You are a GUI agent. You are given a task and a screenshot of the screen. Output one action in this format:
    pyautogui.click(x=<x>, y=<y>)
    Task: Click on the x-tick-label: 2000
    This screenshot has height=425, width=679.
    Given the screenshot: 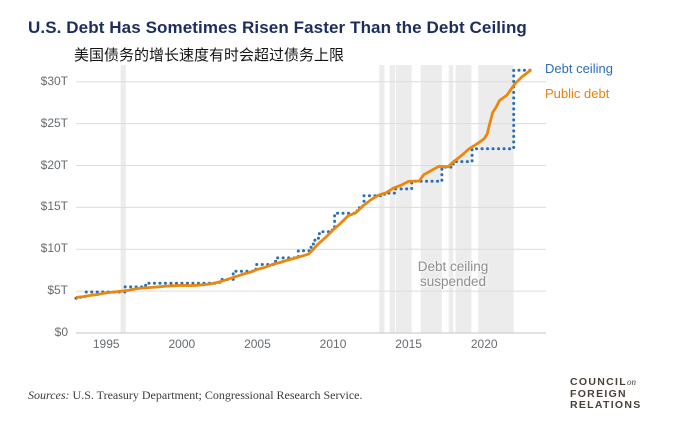 What is the action you would take?
    pyautogui.click(x=182, y=344)
    